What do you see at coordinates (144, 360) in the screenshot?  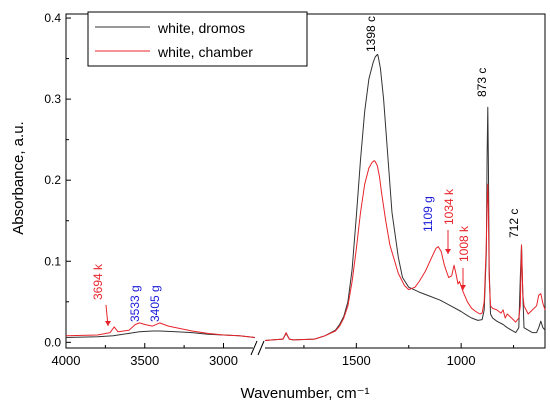 I see `x-tick-label: 3500` at bounding box center [144, 360].